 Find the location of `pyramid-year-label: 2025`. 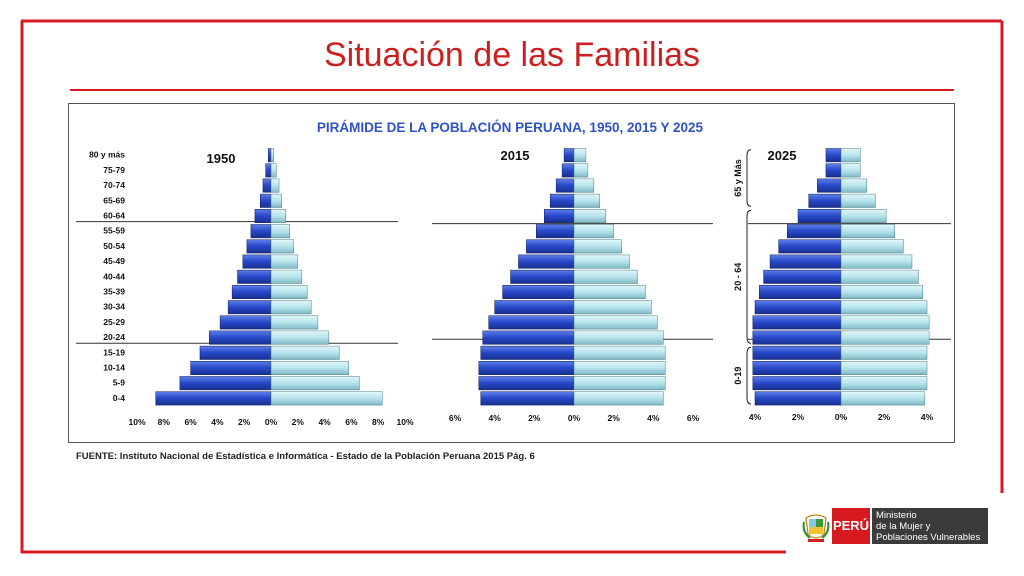

pyramid-year-label: 2025 is located at coordinates (782, 155).